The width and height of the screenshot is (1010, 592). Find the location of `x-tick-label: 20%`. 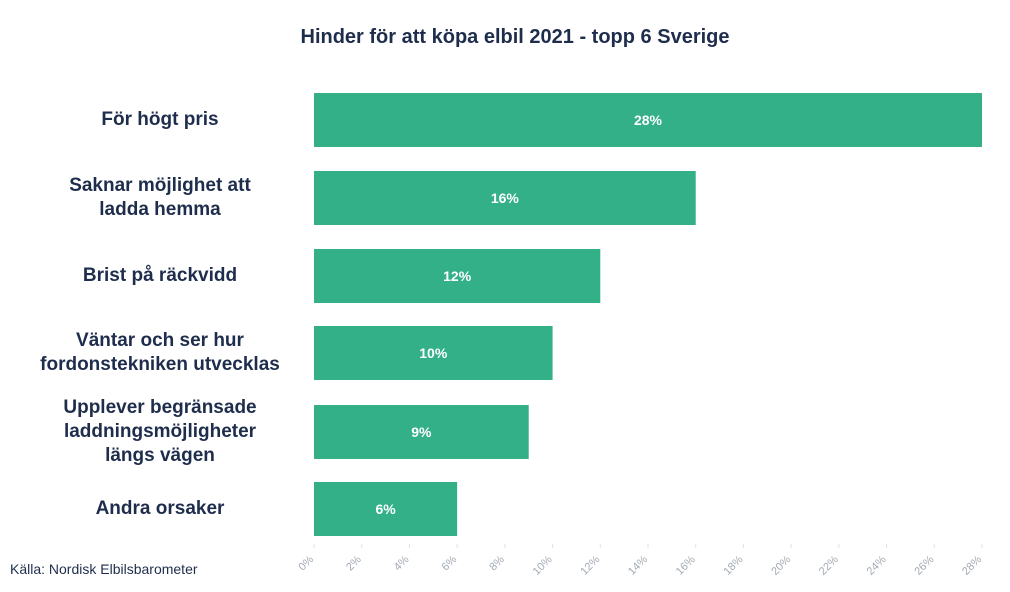

x-tick-label: 20% is located at coordinates (781, 565).